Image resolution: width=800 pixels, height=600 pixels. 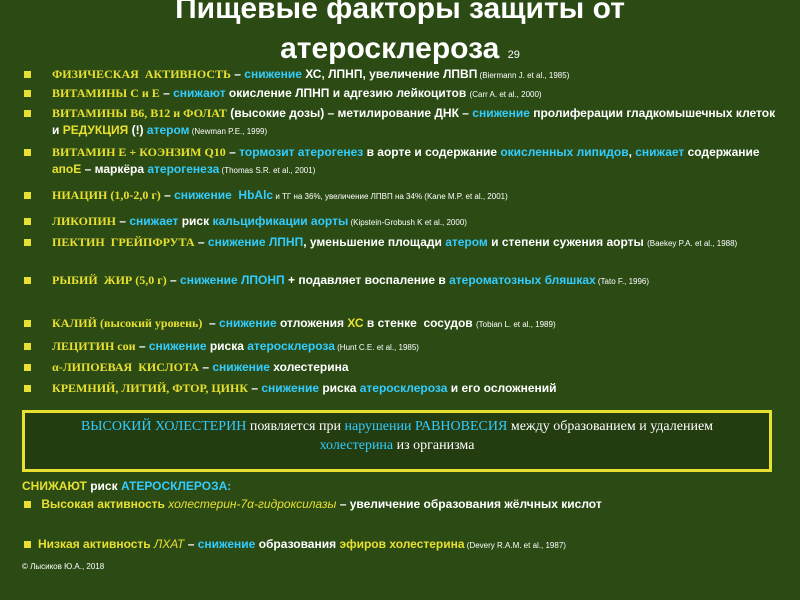 I want to click on text-run: НИАЦИН (1,0-2,0 г), so click(x=106, y=195).